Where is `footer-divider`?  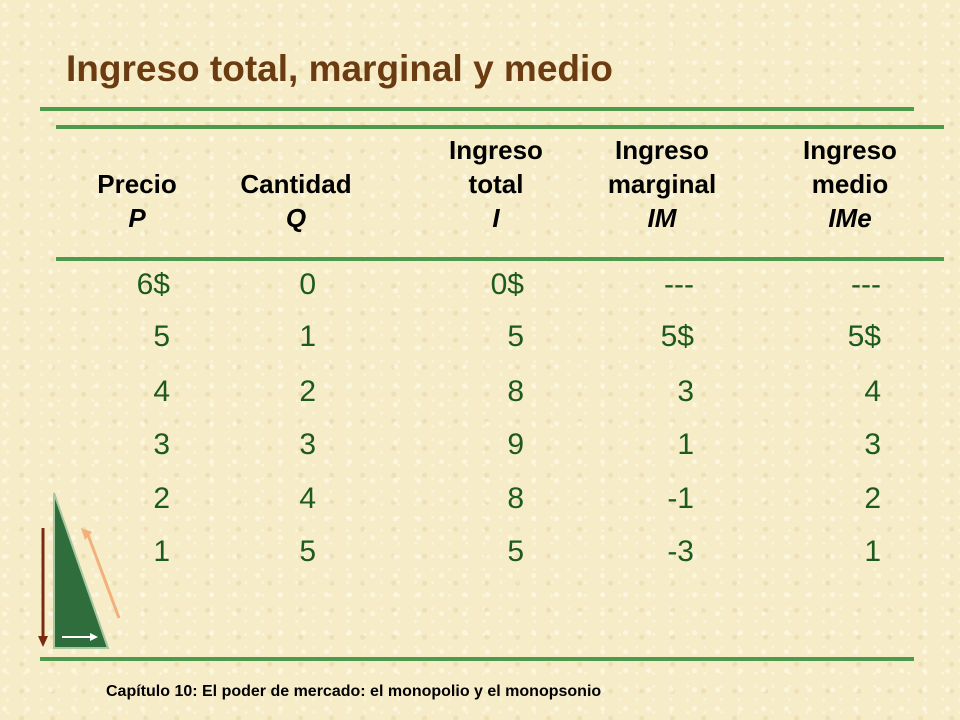
footer-divider is located at coordinates (477, 659).